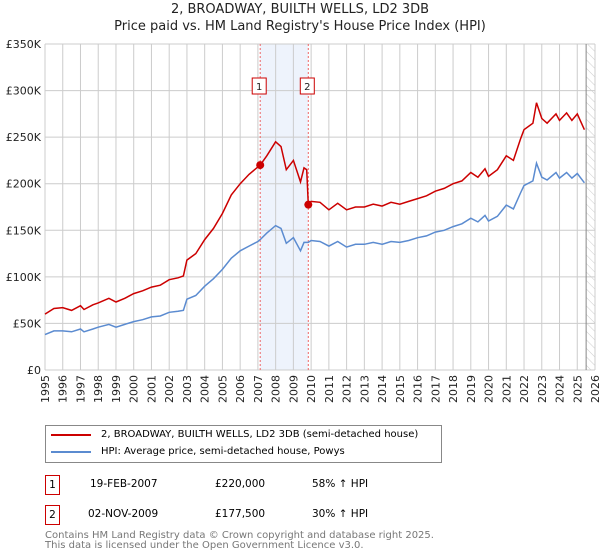 The height and width of the screenshot is (560, 600). I want to click on sale-row: 1 19-FEB-2007 £220,000 58% ↑ HPI, so click(245, 485).